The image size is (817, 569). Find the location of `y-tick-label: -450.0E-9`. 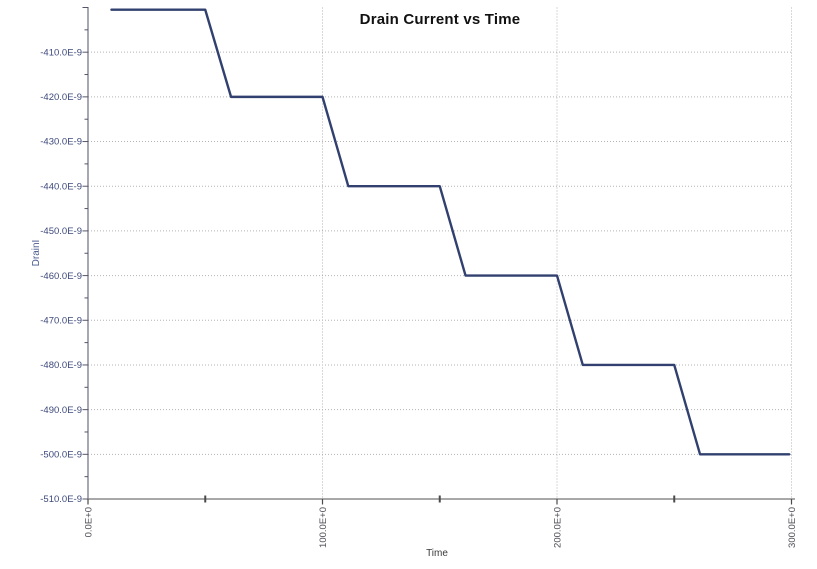

y-tick-label: -450.0E-9 is located at coordinates (61, 231).